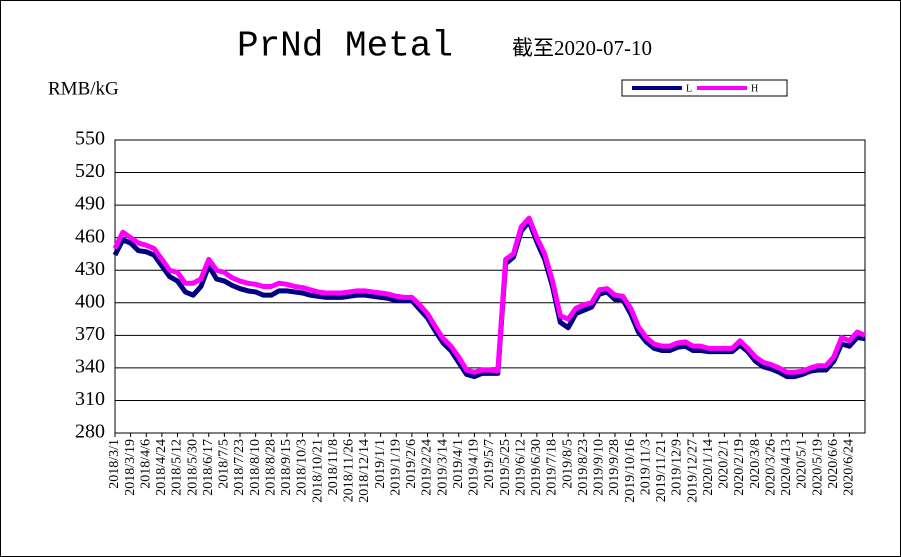 The width and height of the screenshot is (901, 557). Describe the element at coordinates (90, 432) in the screenshot. I see `y-tick-label: 280` at that location.